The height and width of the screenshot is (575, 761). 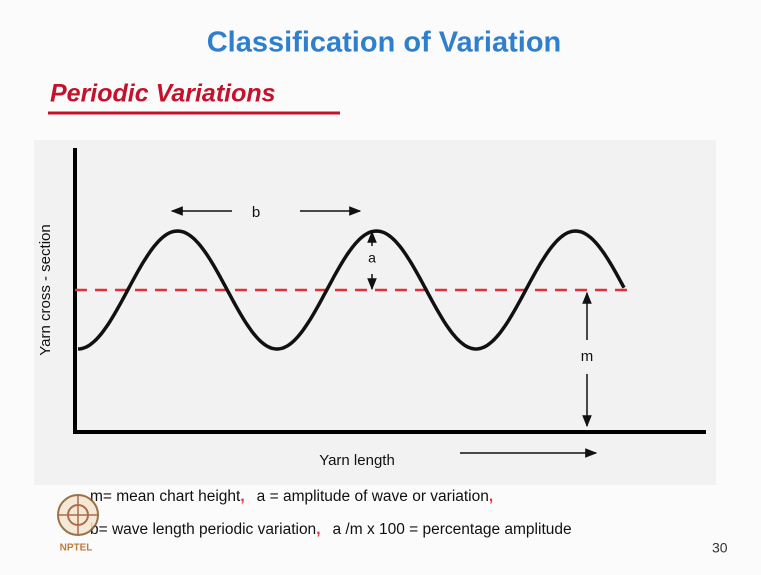 What do you see at coordinates (452, 529) in the screenshot?
I see `definition: a /m x 100 = percentage amplitude` at bounding box center [452, 529].